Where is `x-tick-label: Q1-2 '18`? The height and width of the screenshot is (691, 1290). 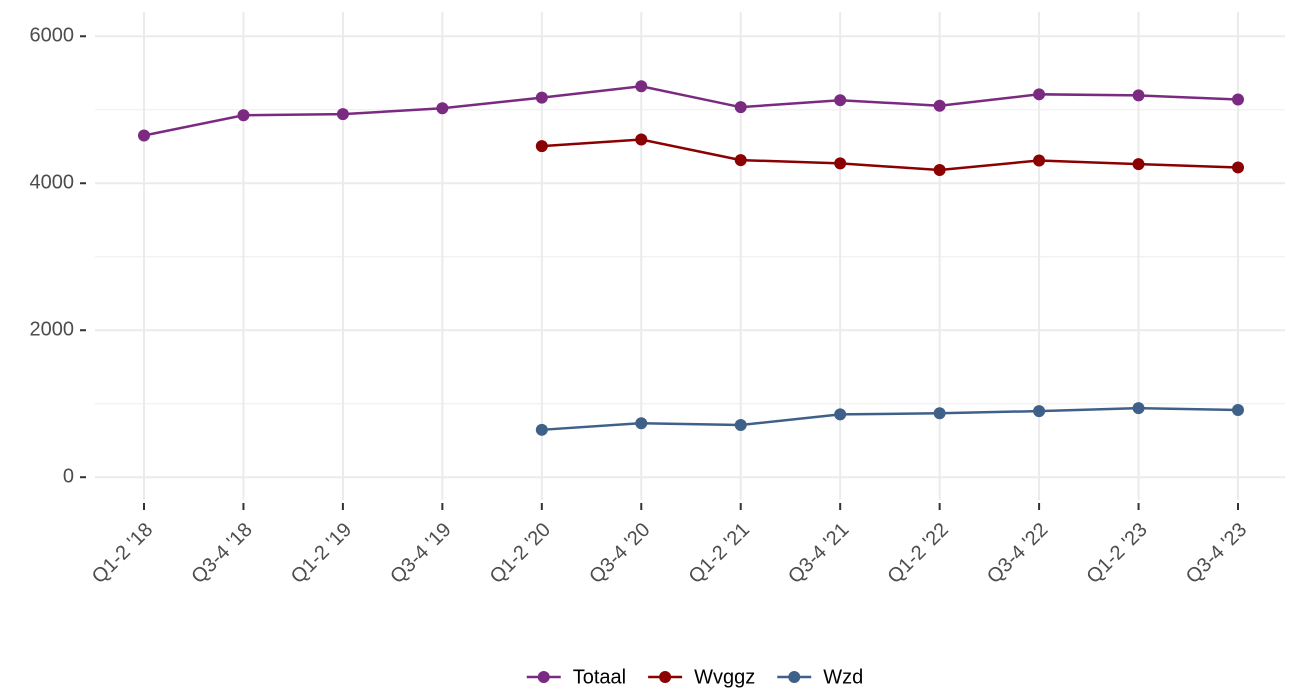 x-tick-label: Q1-2 '18 is located at coordinates (122, 553).